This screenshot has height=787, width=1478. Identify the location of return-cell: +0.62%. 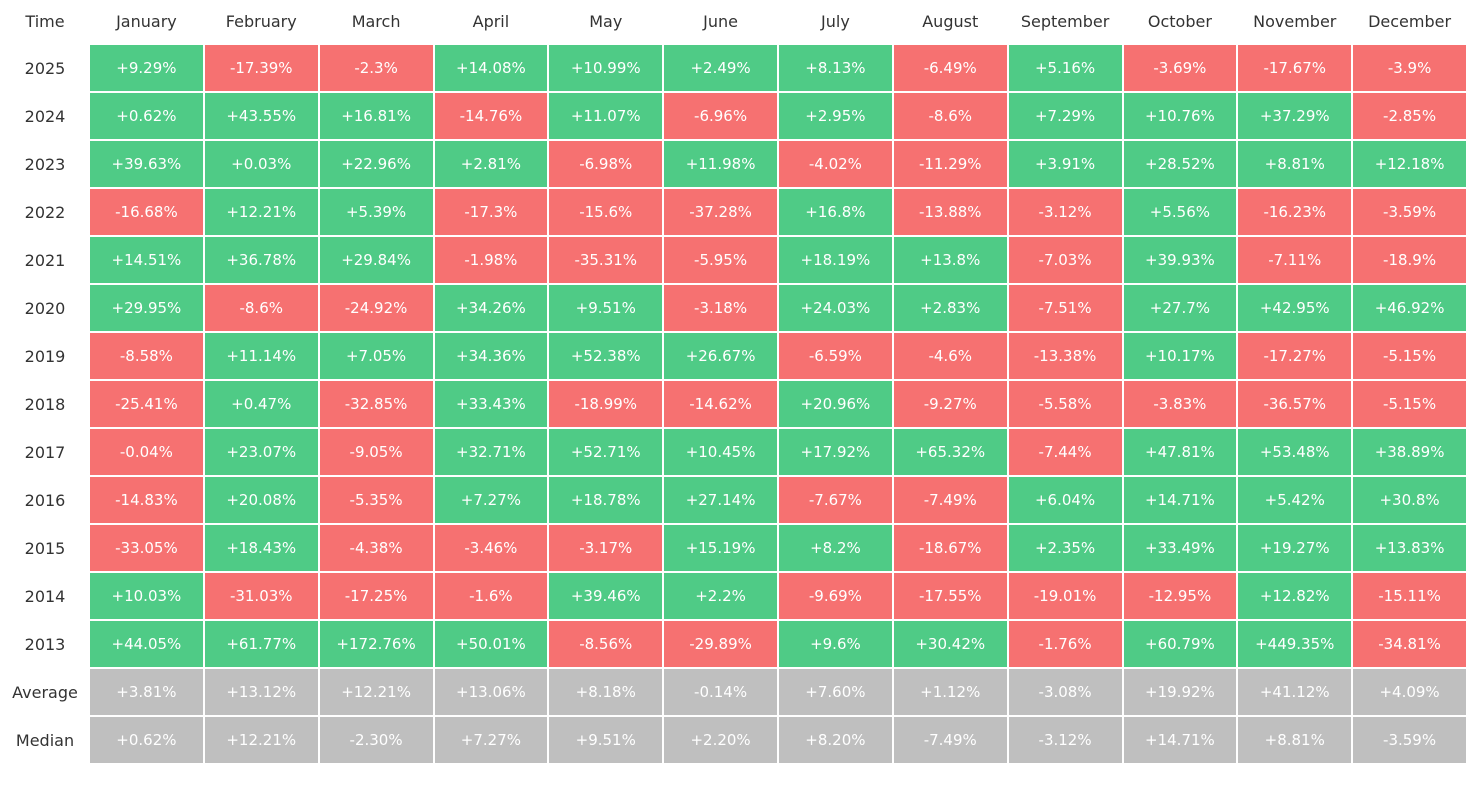
(146, 116).